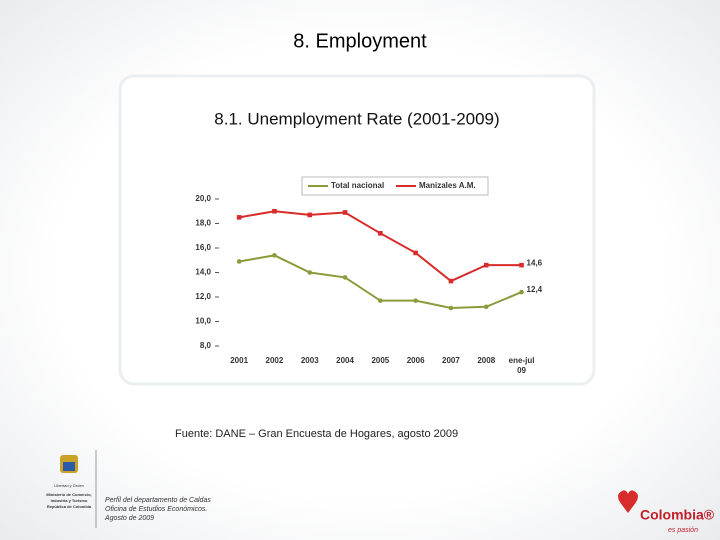  Describe the element at coordinates (69, 466) in the screenshot. I see `coat-of-arms` at that location.